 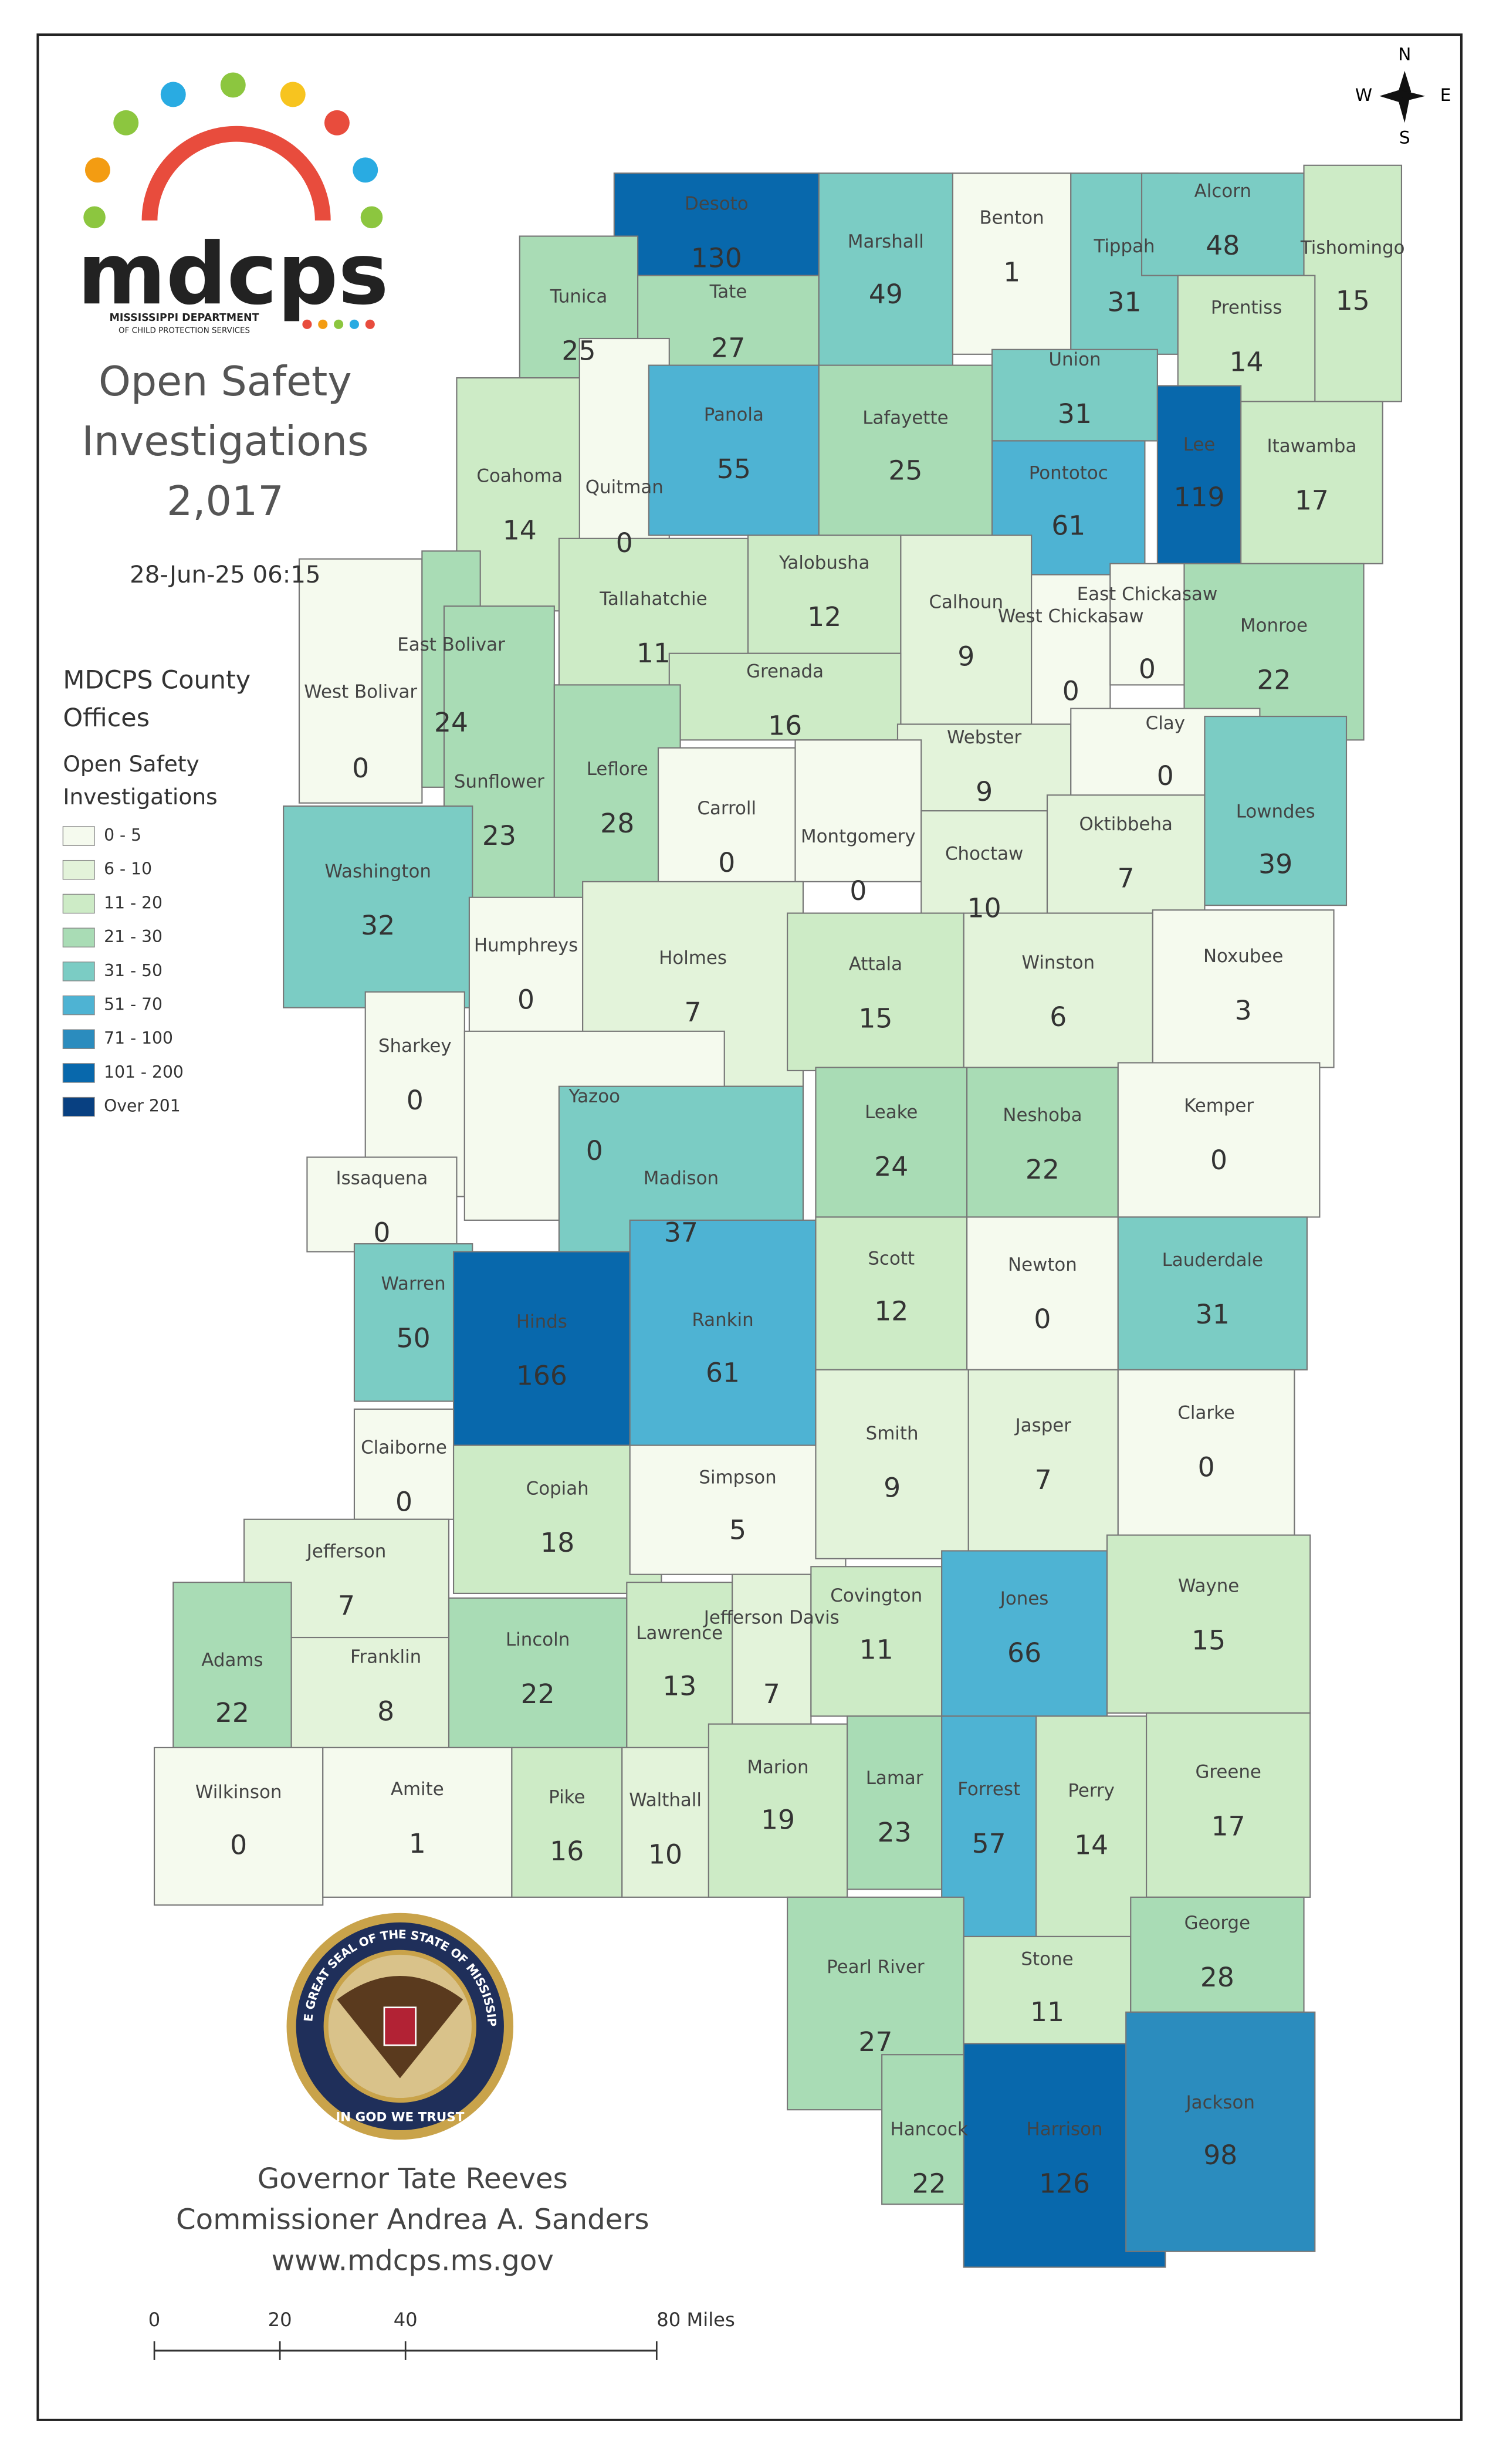 What do you see at coordinates (133, 936) in the screenshot?
I see `legend-label: 21 - 30` at bounding box center [133, 936].